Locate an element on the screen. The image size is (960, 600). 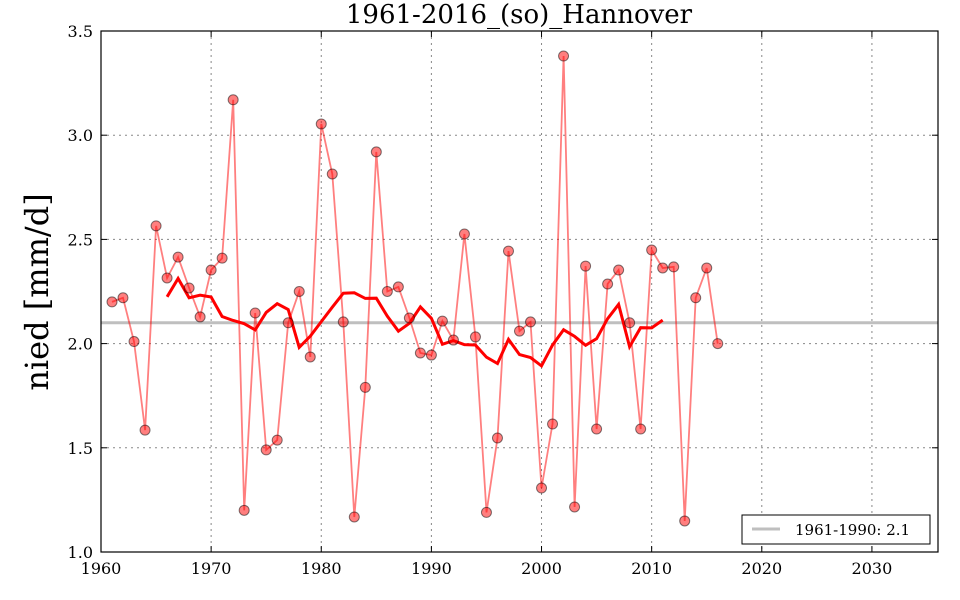
x-tick-label: 2020 is located at coordinates (761, 568).